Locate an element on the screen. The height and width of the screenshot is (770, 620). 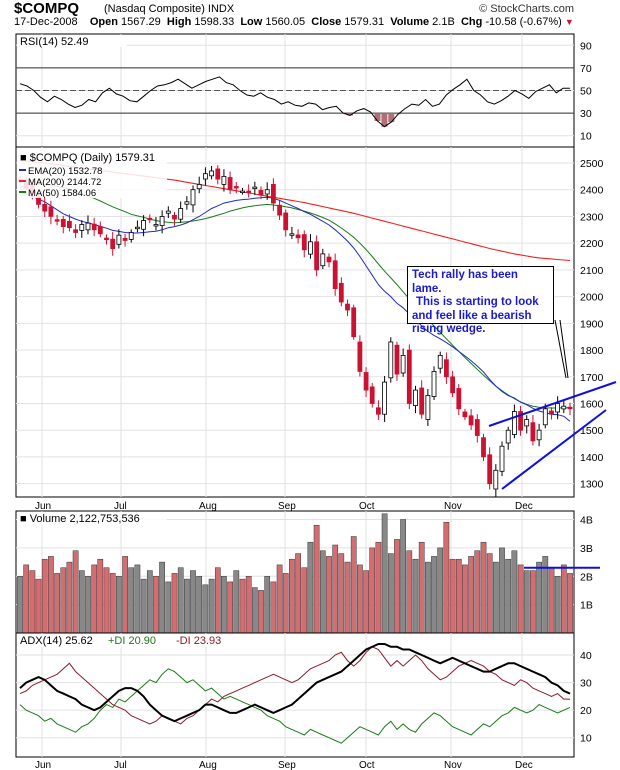
rsi-tick-label: 50 is located at coordinates (586, 92).